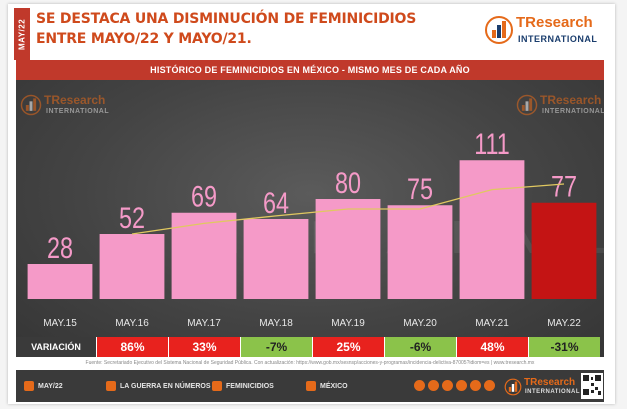 Image resolution: width=627 pixels, height=409 pixels. I want to click on variation-cell: -7%, so click(276, 347).